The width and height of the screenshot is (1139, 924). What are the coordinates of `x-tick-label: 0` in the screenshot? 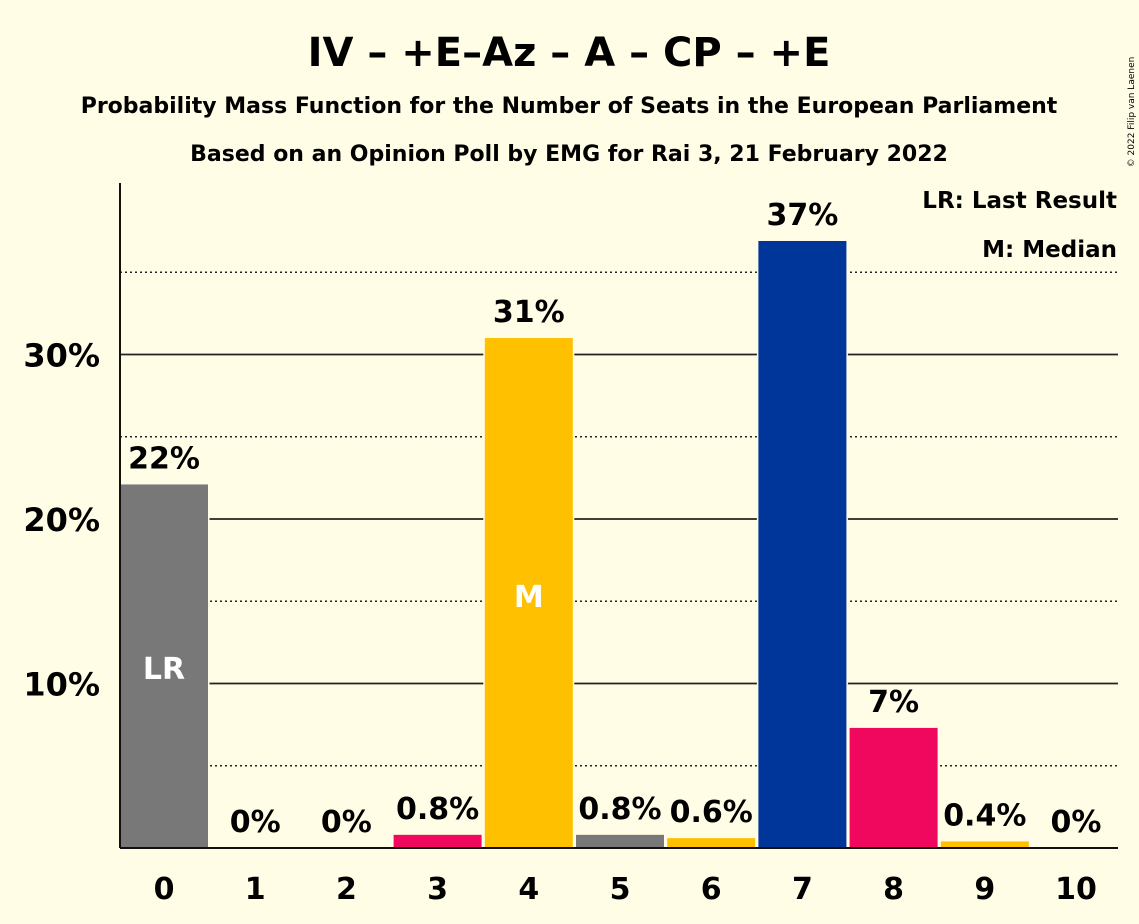 It's located at (164, 889).